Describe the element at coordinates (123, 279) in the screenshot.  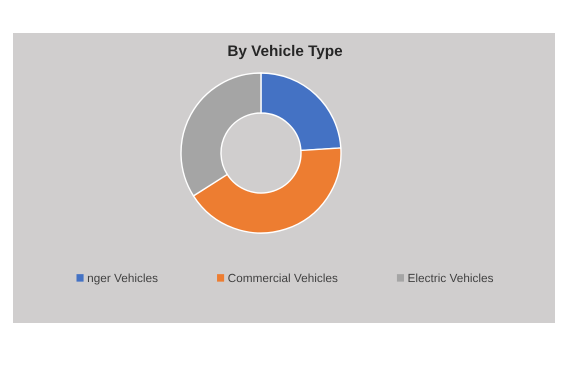
I see `legend-label: nger Vehicles` at that location.